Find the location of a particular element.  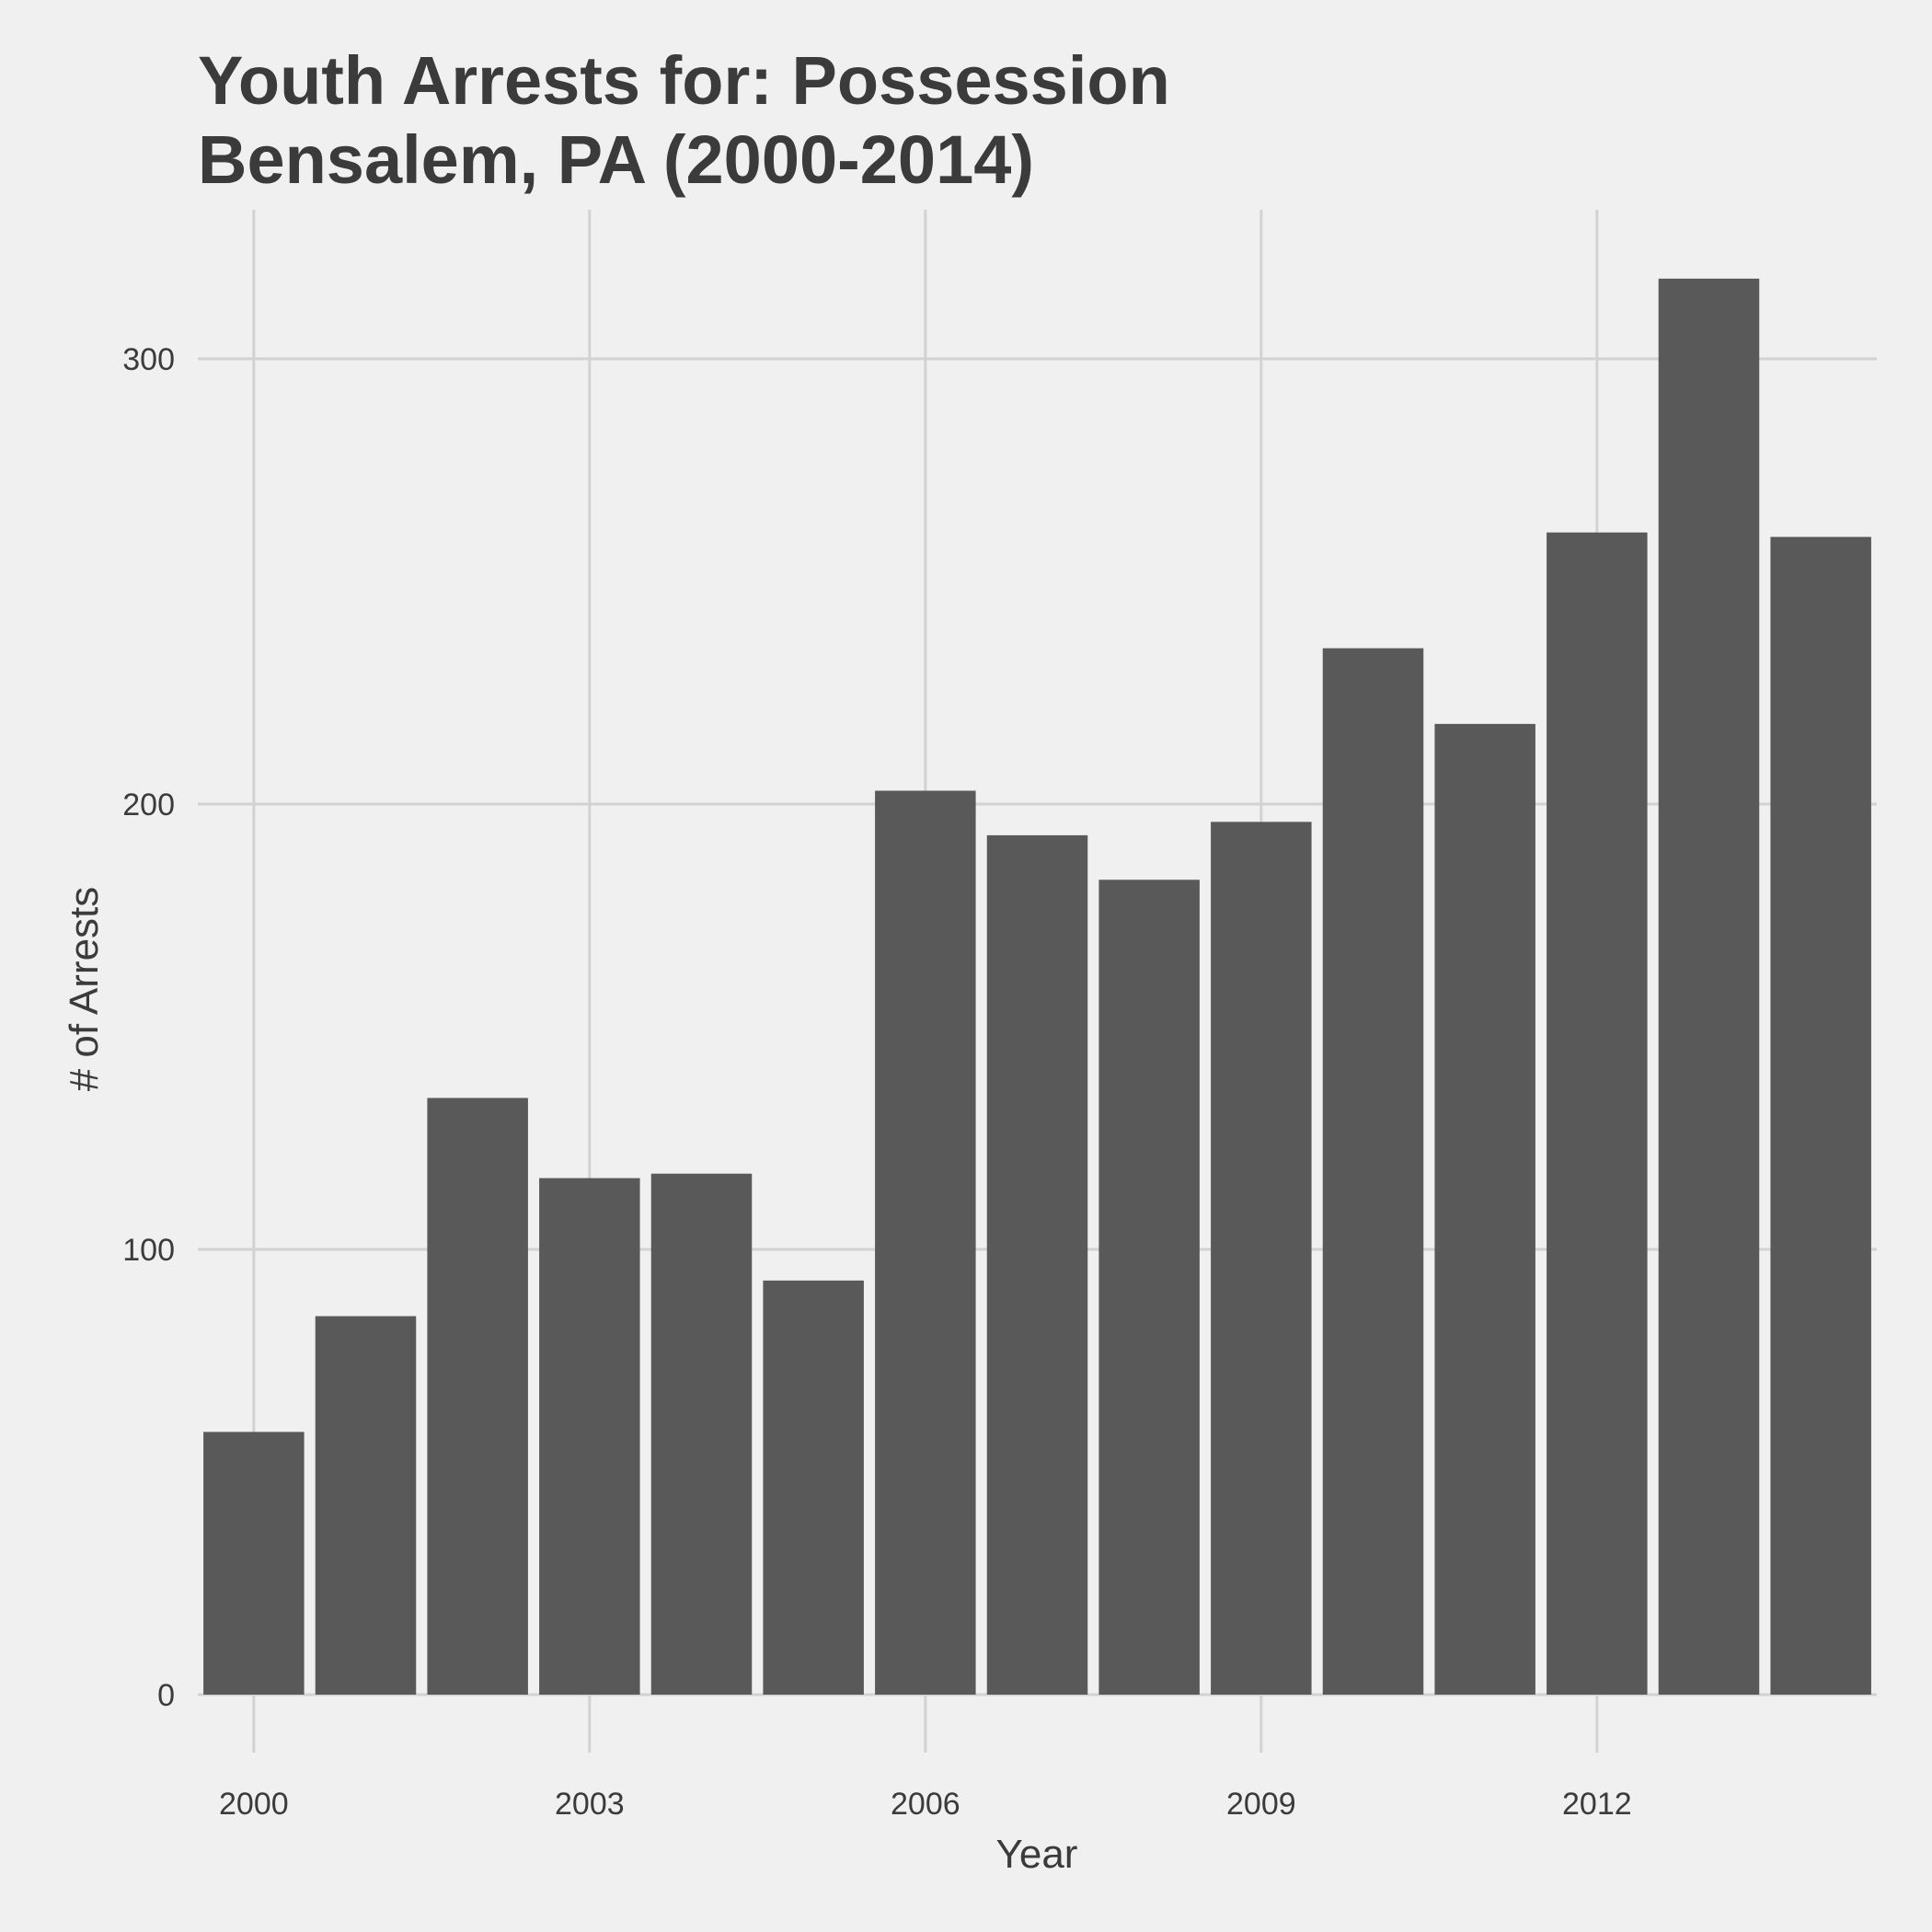

bar-2001 is located at coordinates (366, 1505).